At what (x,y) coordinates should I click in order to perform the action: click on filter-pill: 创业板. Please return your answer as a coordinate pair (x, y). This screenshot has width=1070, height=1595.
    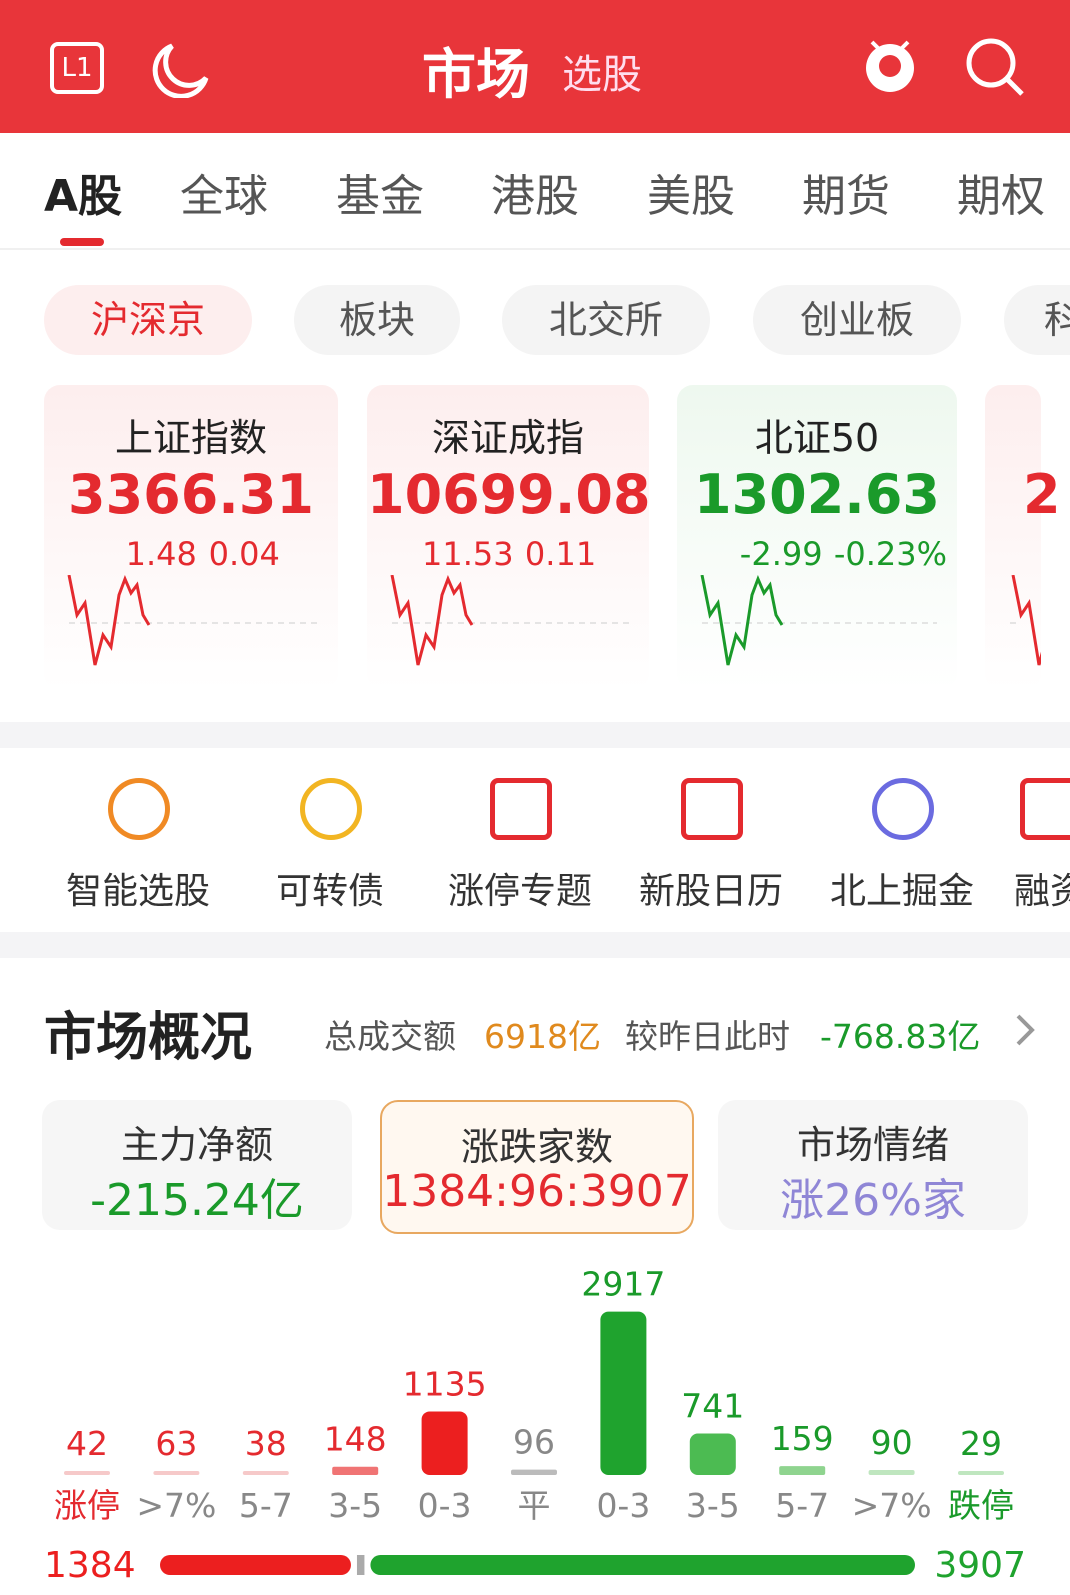
    Looking at the image, I should click on (857, 320).